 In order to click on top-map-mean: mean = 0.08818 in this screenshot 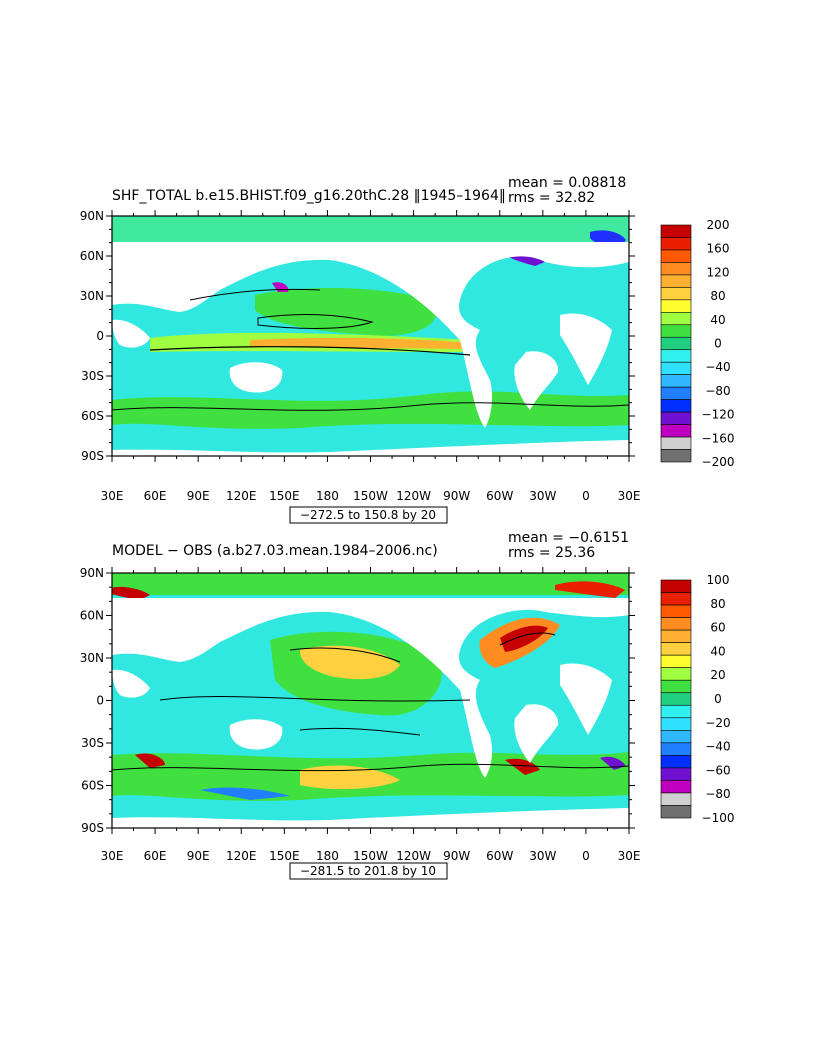, I will do `click(567, 183)`.